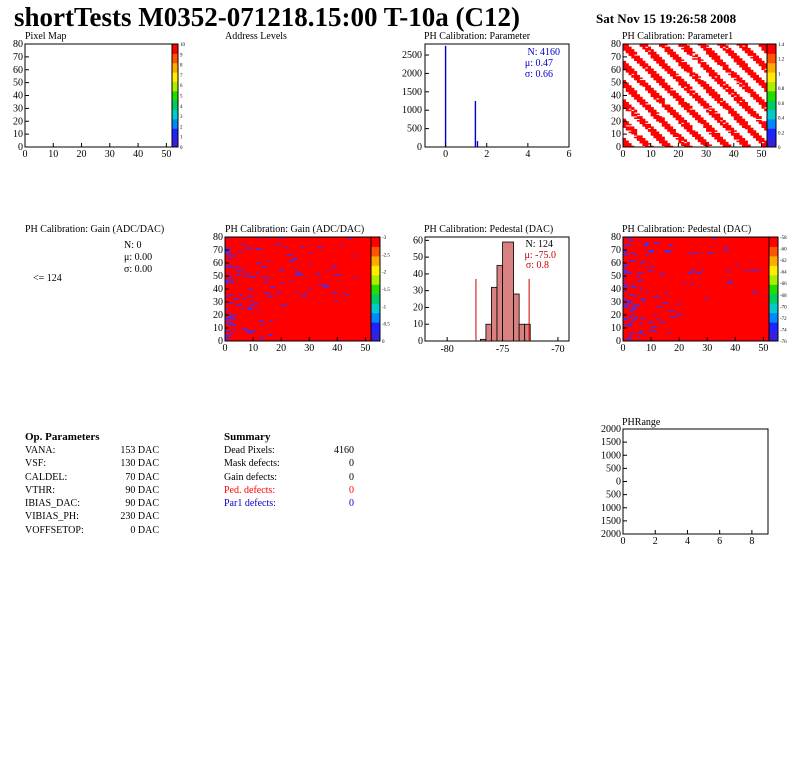  What do you see at coordinates (95, 451) in the screenshot?
I see `op-param-row: VANA: 153 DAC` at bounding box center [95, 451].